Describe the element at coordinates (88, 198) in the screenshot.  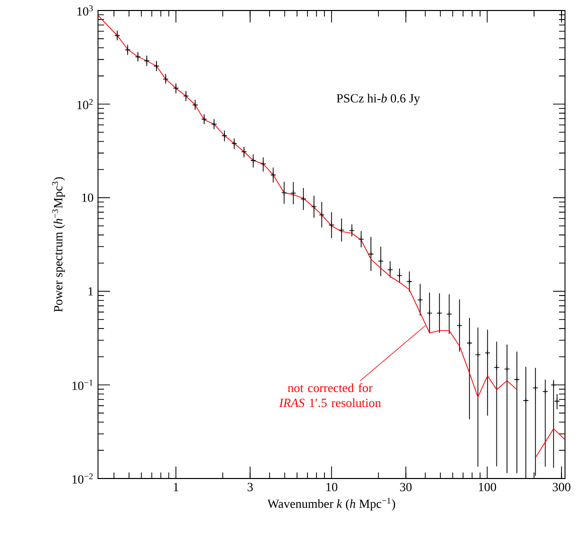
I see `y-tick-label: 10` at that location.